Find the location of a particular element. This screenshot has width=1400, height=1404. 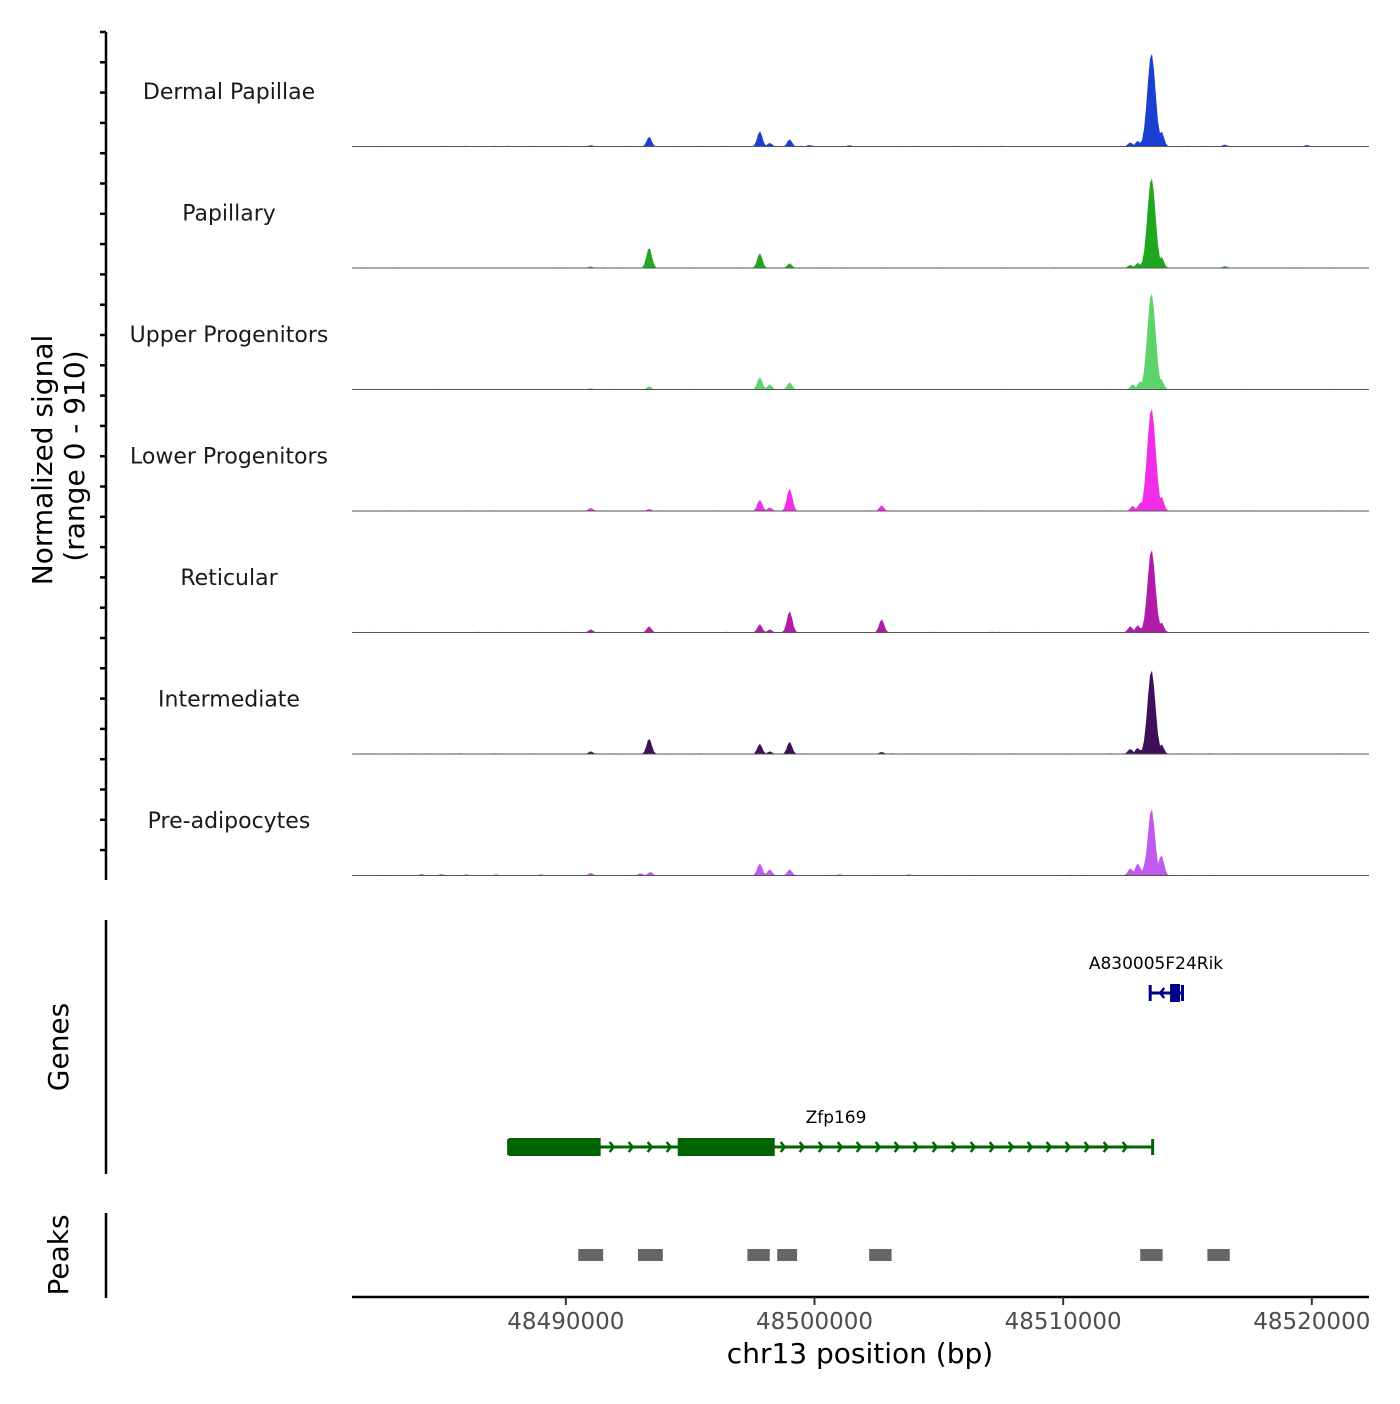

track-label: Upper Progenitors is located at coordinates (229, 335).